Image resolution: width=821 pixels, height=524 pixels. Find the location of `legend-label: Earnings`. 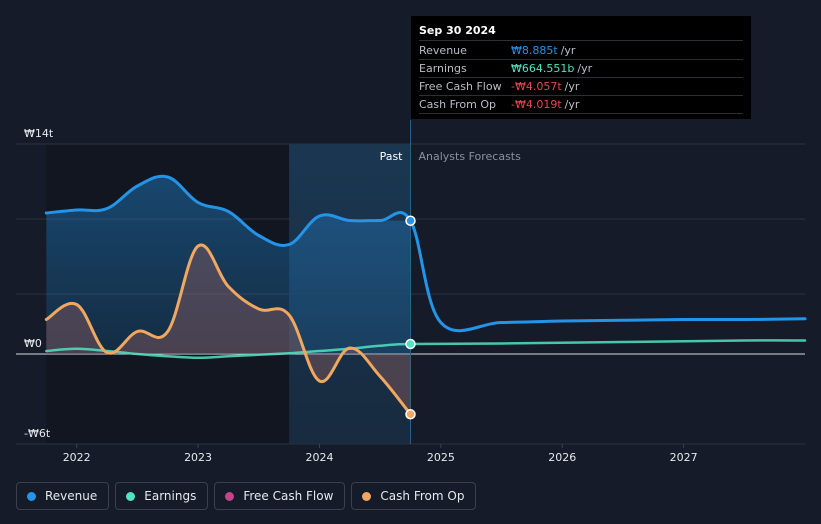

legend-label: Earnings is located at coordinates (170, 496).